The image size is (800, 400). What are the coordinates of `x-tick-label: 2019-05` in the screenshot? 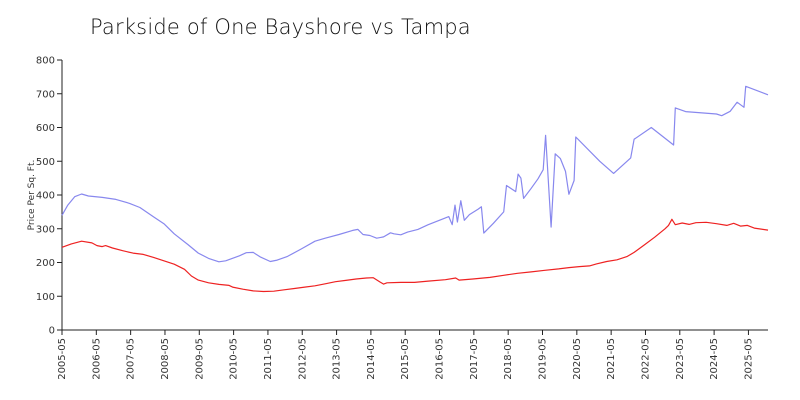 It's located at (543, 359).